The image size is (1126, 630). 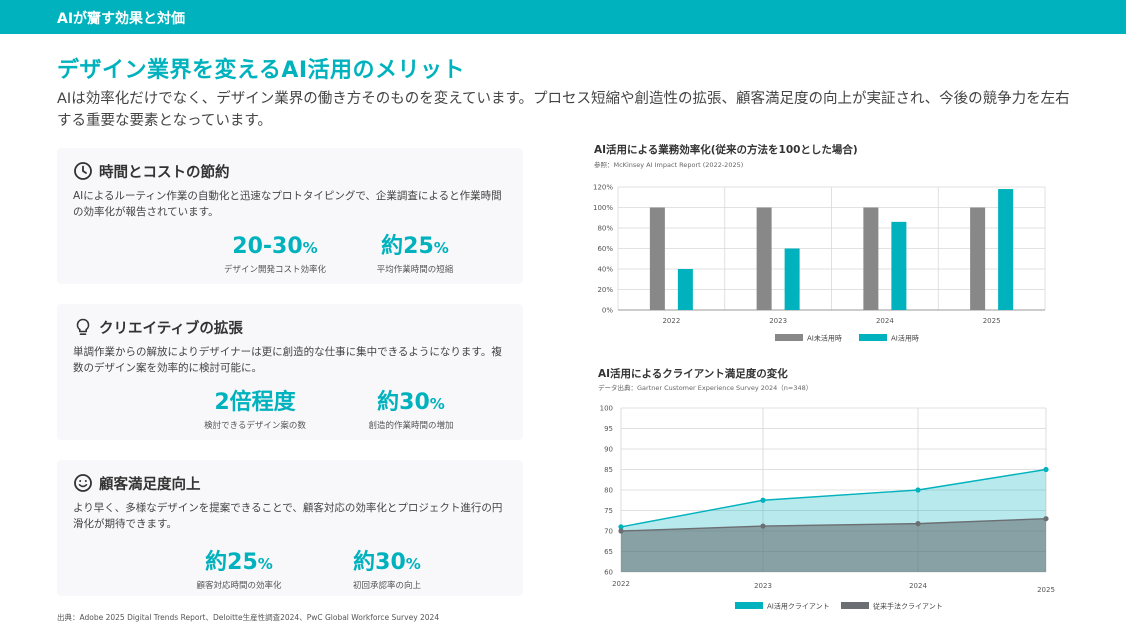 I want to click on metric-value: 20-30, so click(x=267, y=246).